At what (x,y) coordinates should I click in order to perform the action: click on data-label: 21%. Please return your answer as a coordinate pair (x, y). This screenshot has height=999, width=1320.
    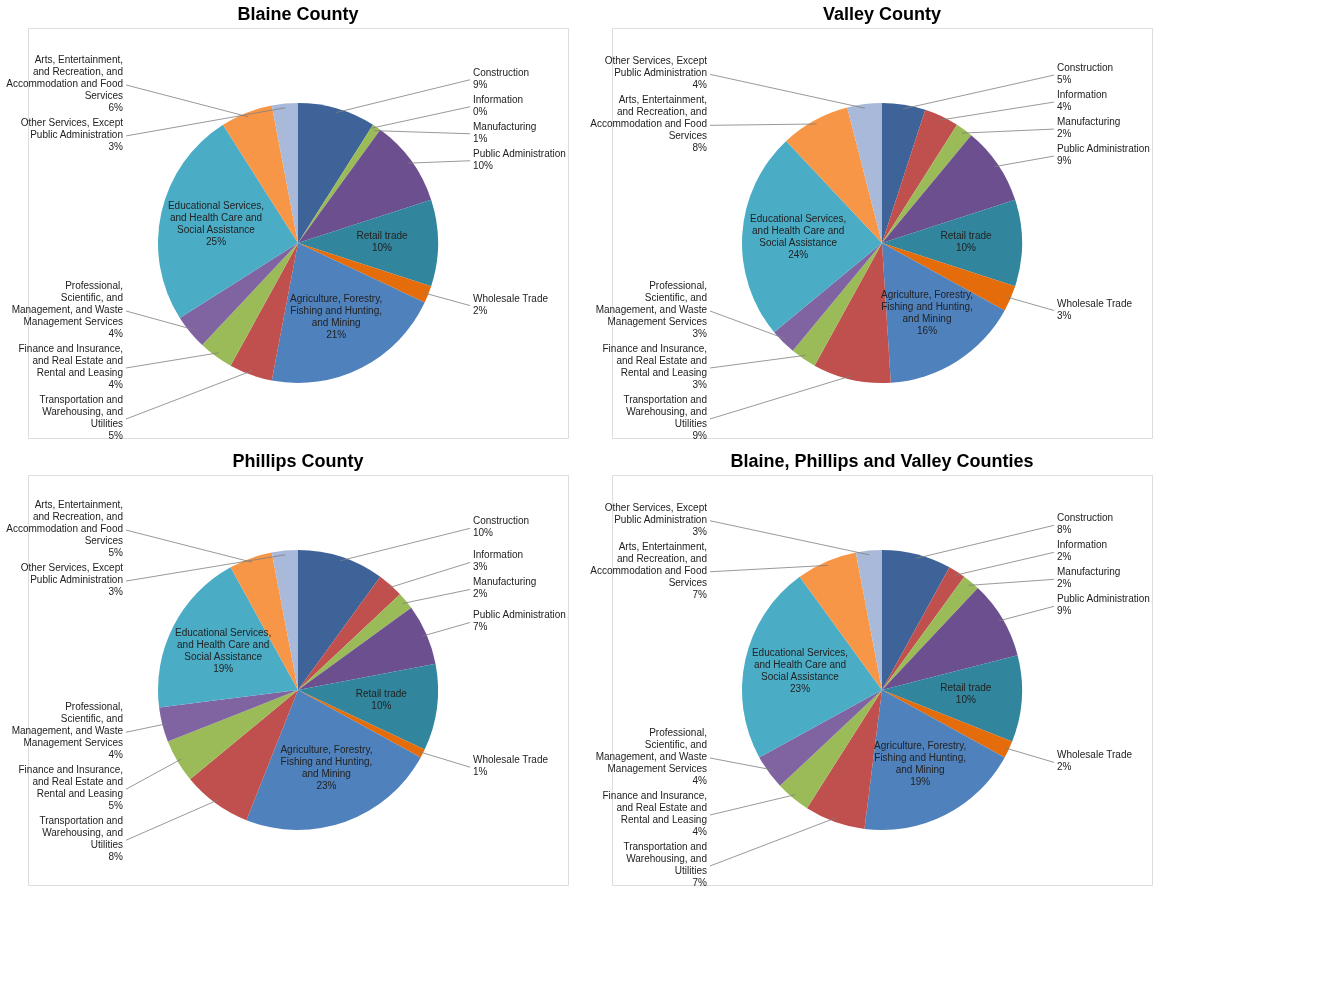
    Looking at the image, I should click on (336, 334).